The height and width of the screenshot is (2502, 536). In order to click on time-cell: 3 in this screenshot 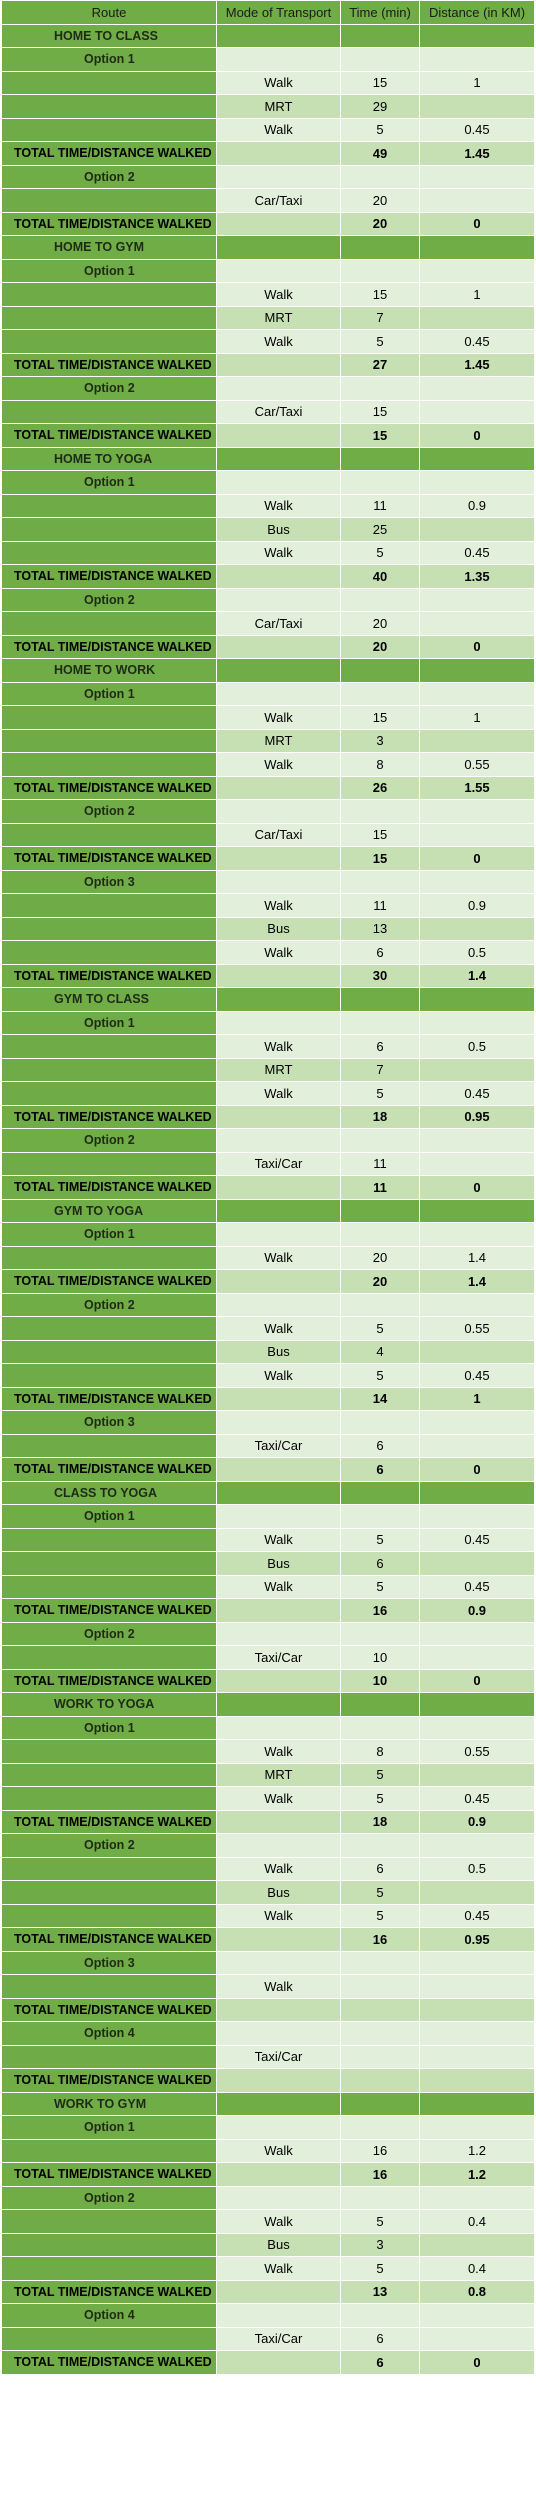, I will do `click(380, 740)`.